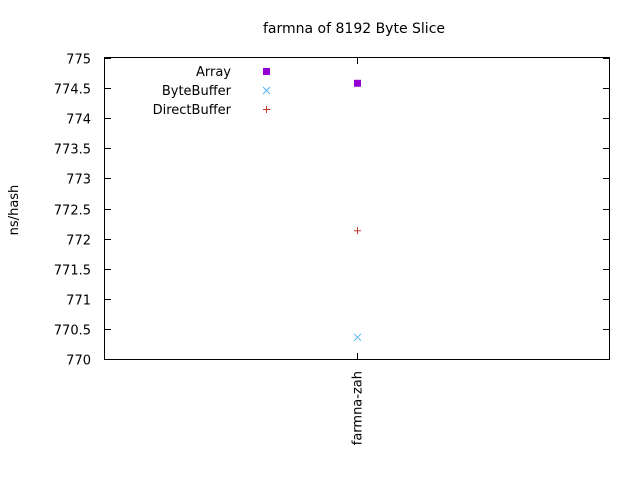  I want to click on y-tick-label: 774.5, so click(72, 90).